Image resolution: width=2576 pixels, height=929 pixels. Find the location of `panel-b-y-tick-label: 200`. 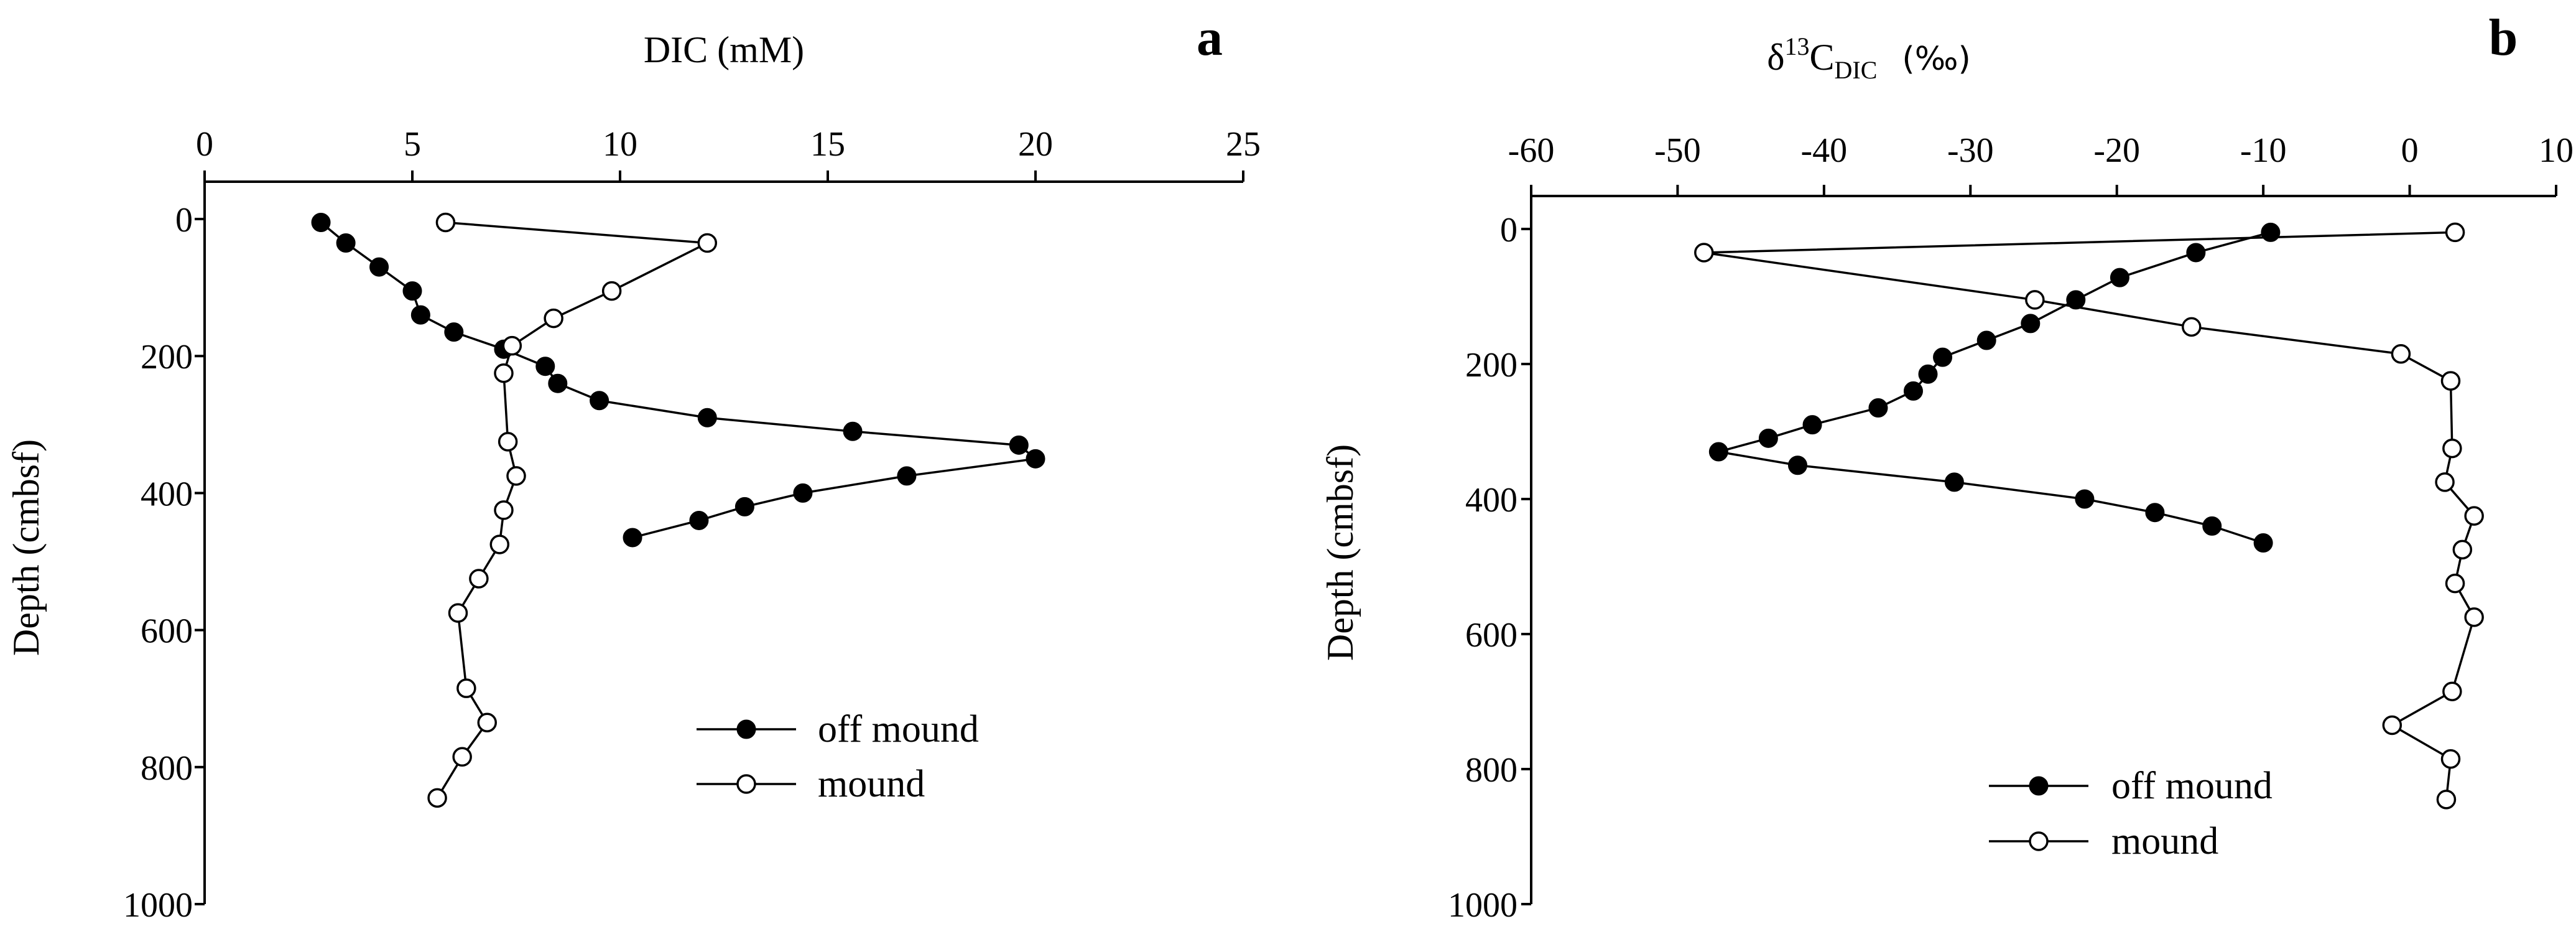

panel-b-y-tick-label: 200 is located at coordinates (1491, 365).